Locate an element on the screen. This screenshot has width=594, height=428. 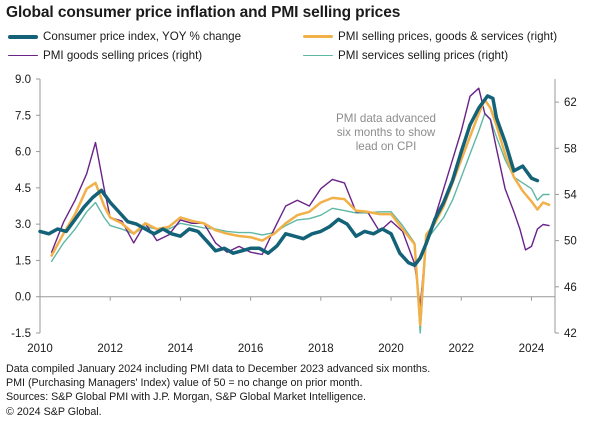
y-tick-label-right: 58 is located at coordinates (570, 149).